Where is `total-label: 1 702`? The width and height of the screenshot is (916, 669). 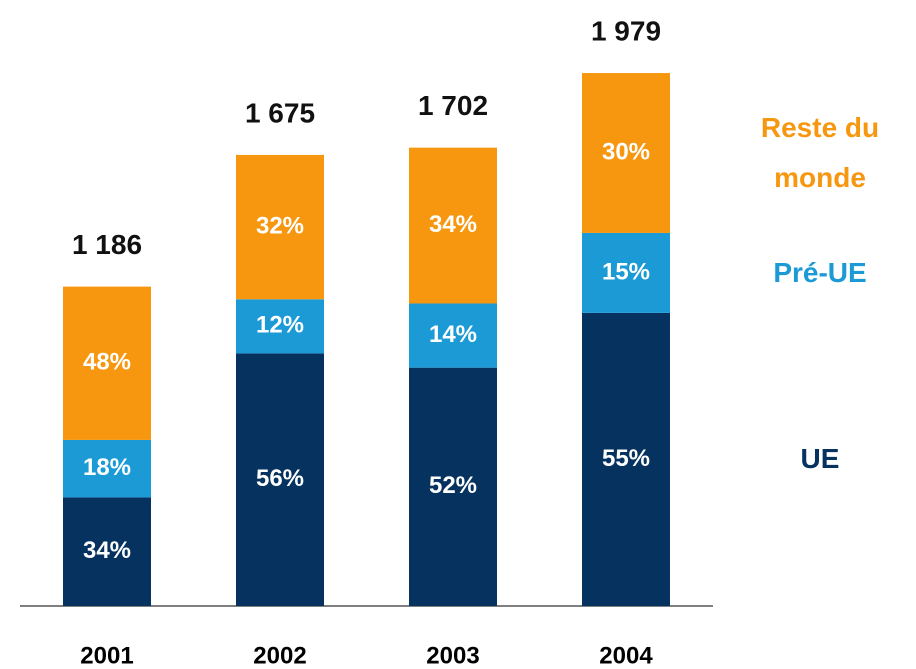
total-label: 1 702 is located at coordinates (453, 105).